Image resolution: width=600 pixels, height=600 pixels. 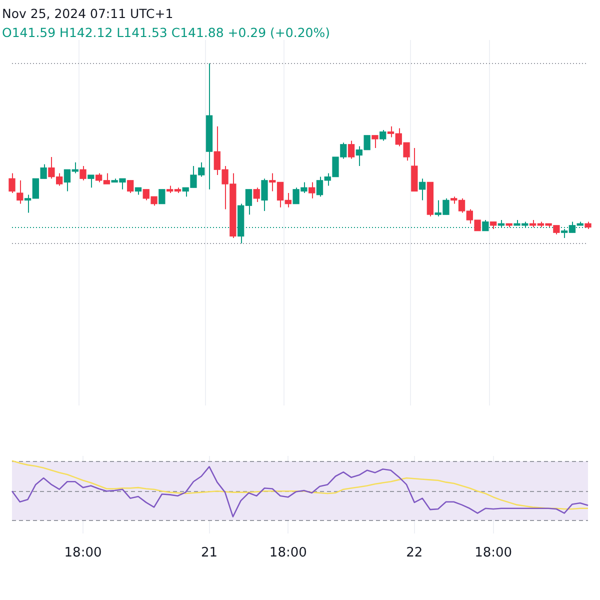 I want to click on x-tick-label: 22, so click(x=414, y=553).